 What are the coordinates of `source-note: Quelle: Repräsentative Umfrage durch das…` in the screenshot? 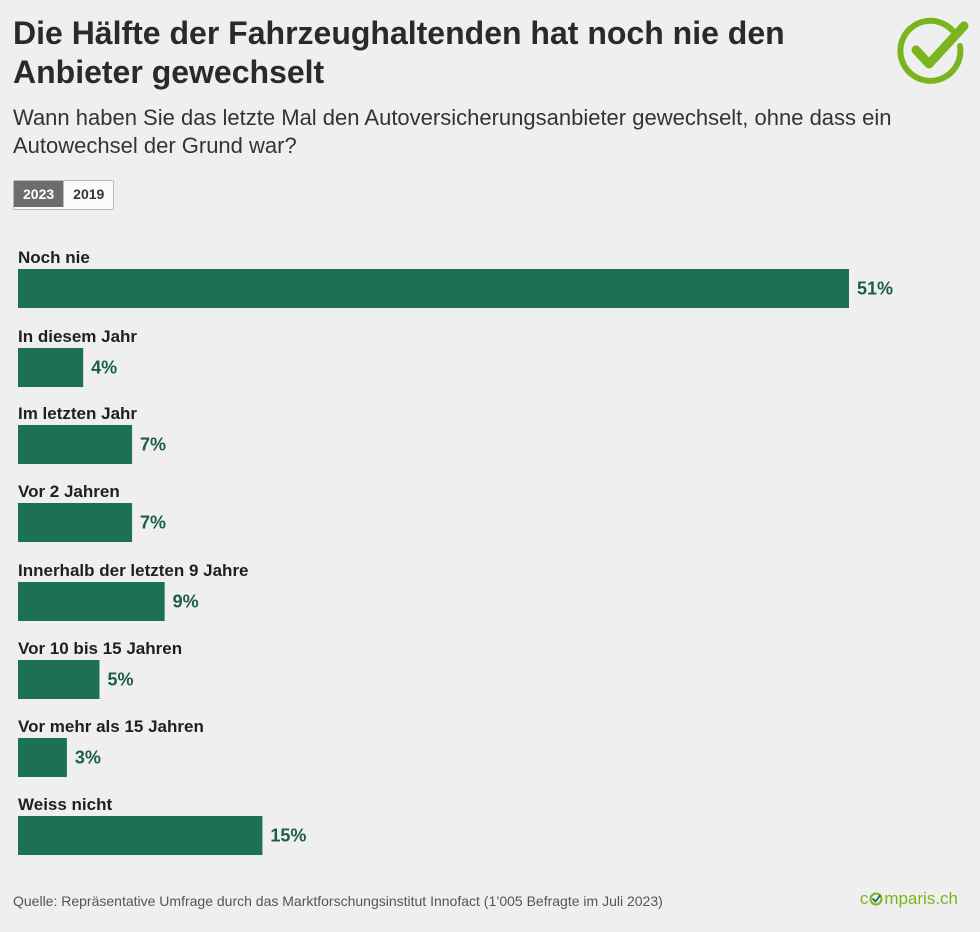 It's located at (338, 901).